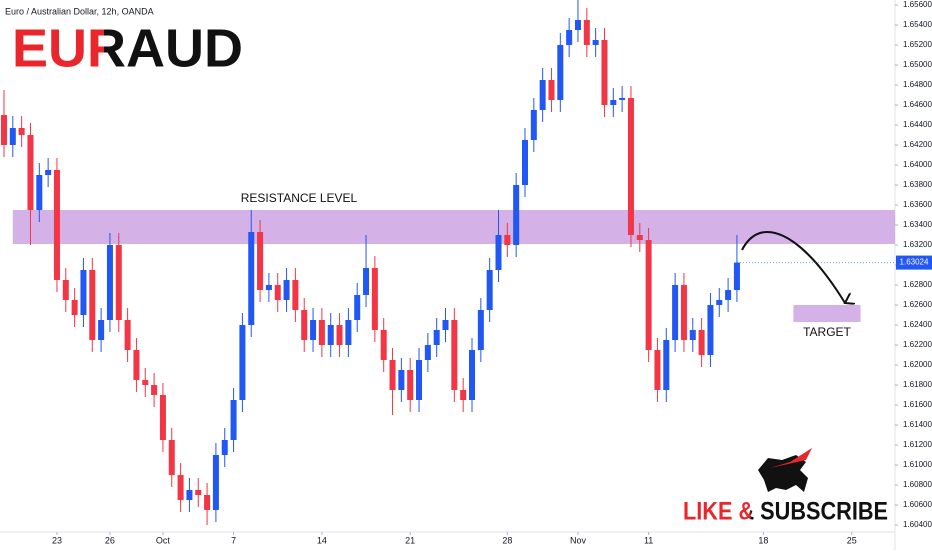  What do you see at coordinates (917, 164) in the screenshot?
I see `y-tick-label: 1.64000` at bounding box center [917, 164].